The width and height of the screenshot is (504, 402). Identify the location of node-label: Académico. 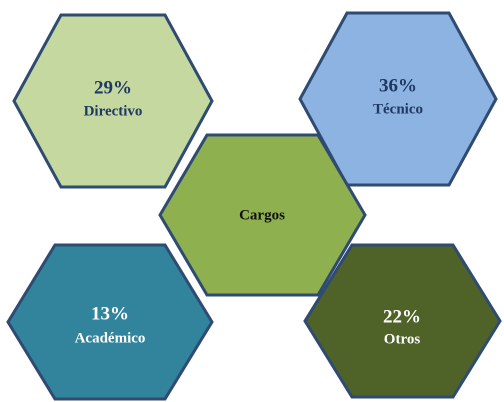
(110, 338).